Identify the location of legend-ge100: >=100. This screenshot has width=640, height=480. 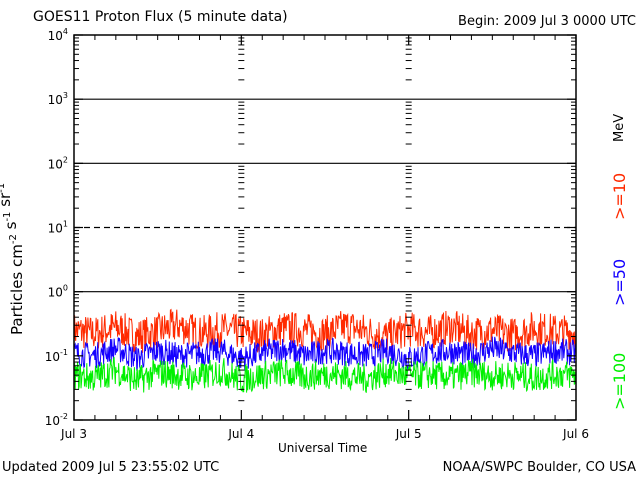
(619, 381).